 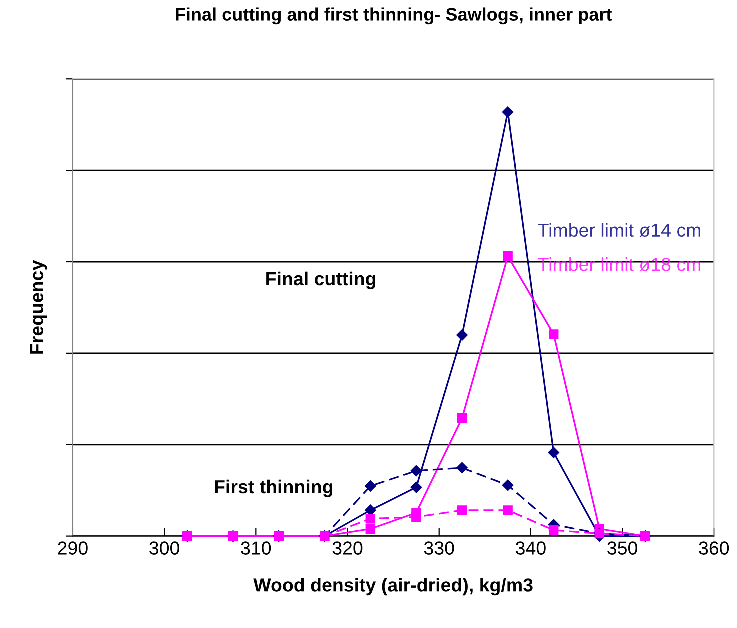 I want to click on chart-title: Final cutting and first thinning- Sawlogs, inner part, so click(x=394, y=16).